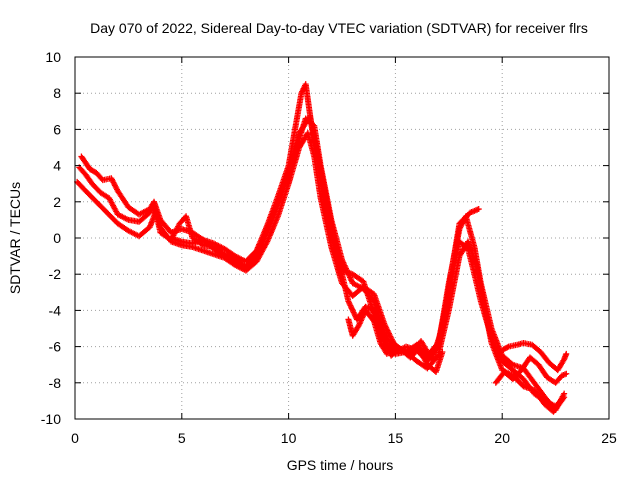 This screenshot has height=480, width=640. What do you see at coordinates (340, 465) in the screenshot?
I see `x-axis-label: GPS time / hours` at bounding box center [340, 465].